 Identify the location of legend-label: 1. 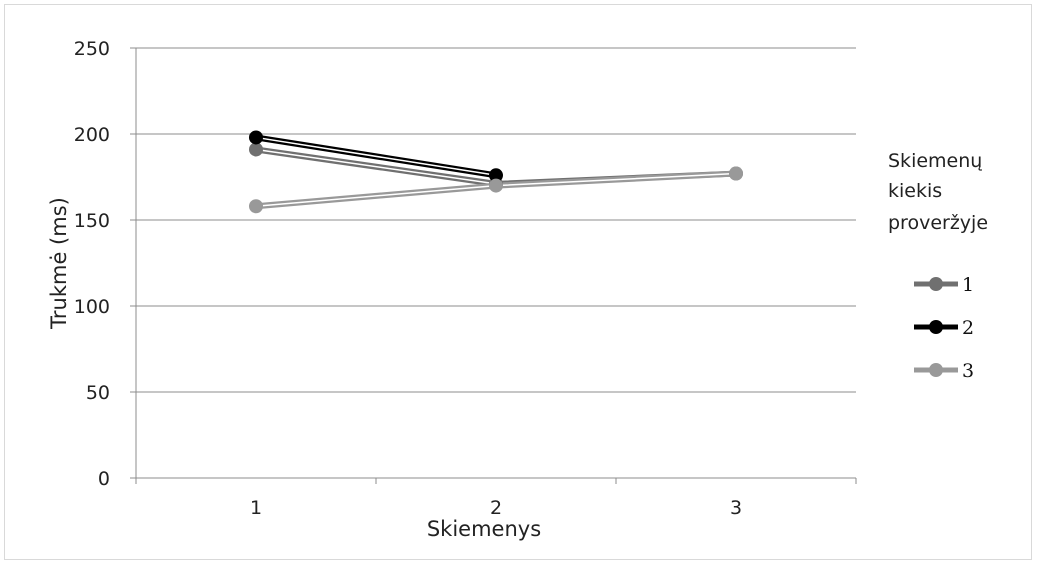
(968, 285).